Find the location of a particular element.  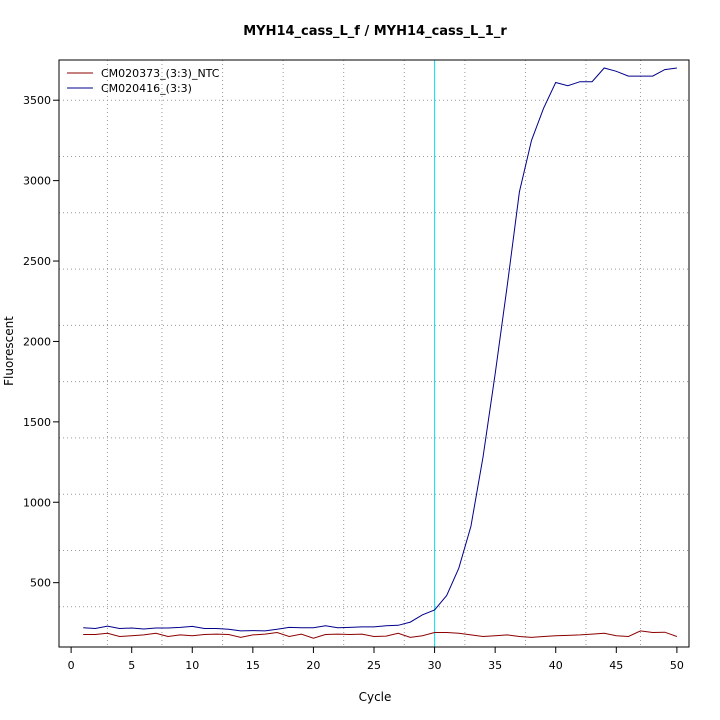

y-tick-label: 3500 is located at coordinates (37, 100).